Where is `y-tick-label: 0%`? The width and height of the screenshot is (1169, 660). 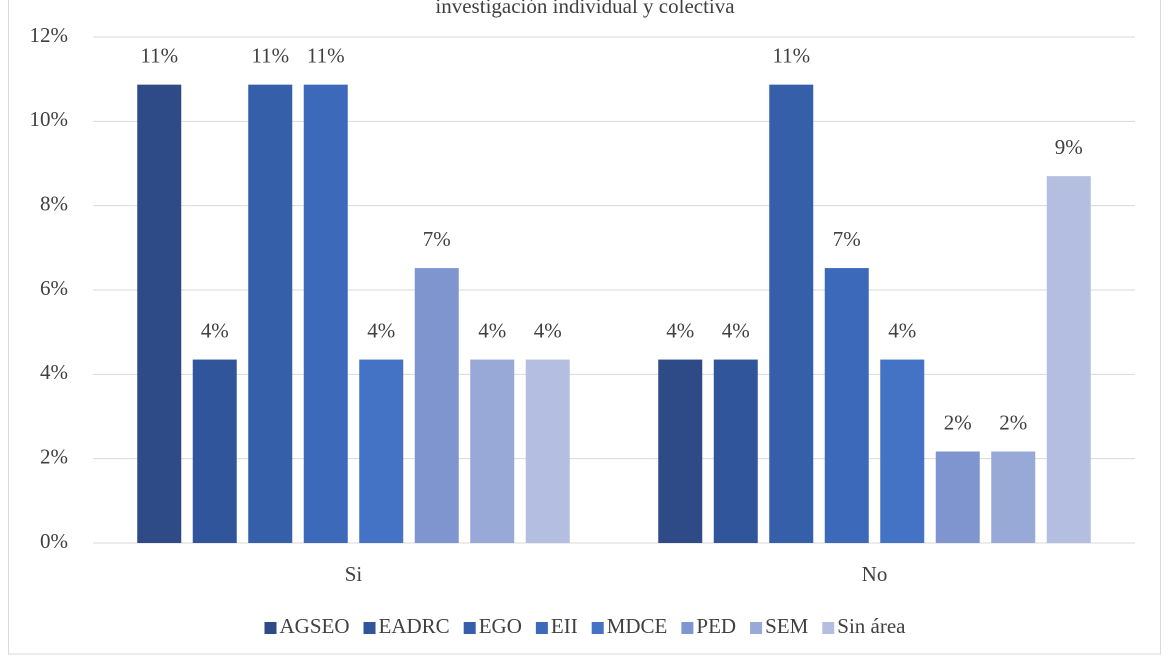
y-tick-label: 0% is located at coordinates (54, 541).